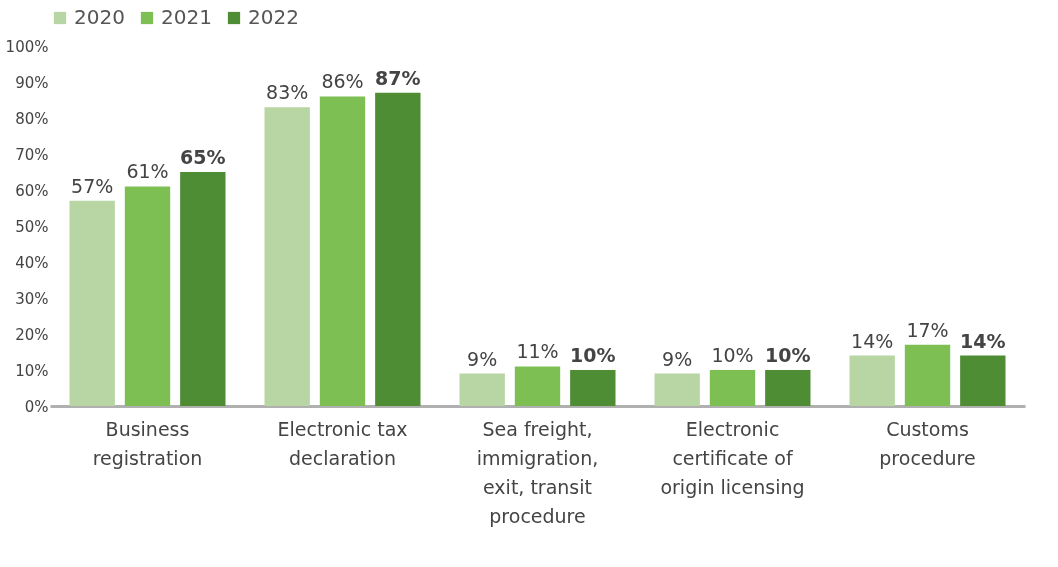 The width and height of the screenshot is (1058, 567). Describe the element at coordinates (32, 334) in the screenshot. I see `y-tick-label: 20%` at that location.